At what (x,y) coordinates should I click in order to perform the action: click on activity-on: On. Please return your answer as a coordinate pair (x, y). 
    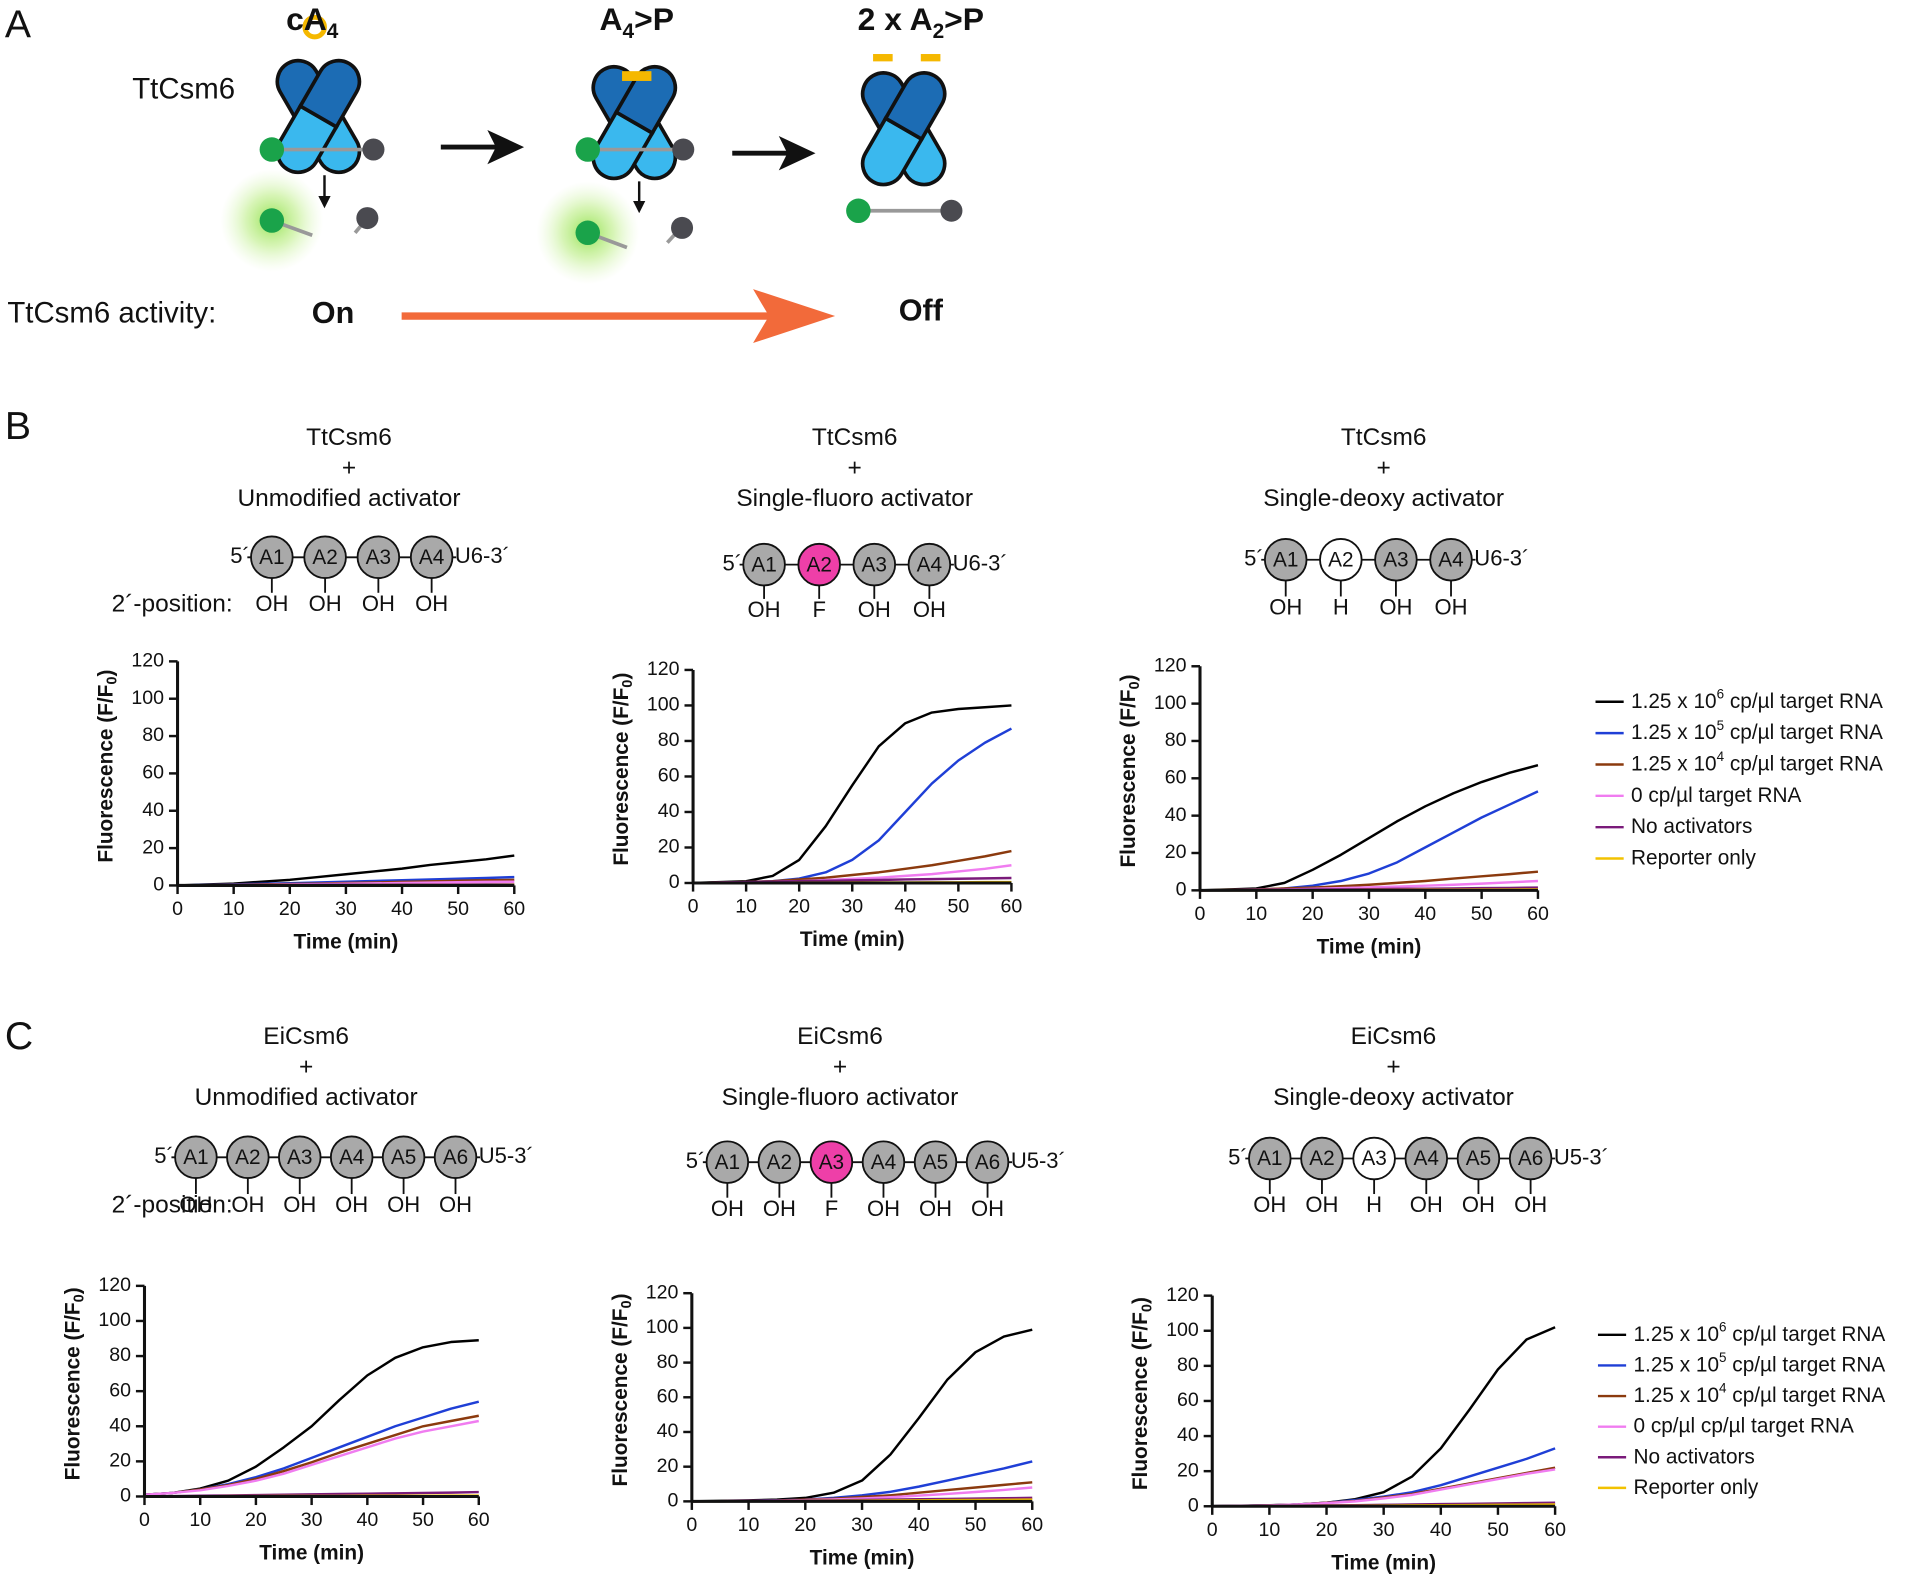
    Looking at the image, I should click on (333, 313).